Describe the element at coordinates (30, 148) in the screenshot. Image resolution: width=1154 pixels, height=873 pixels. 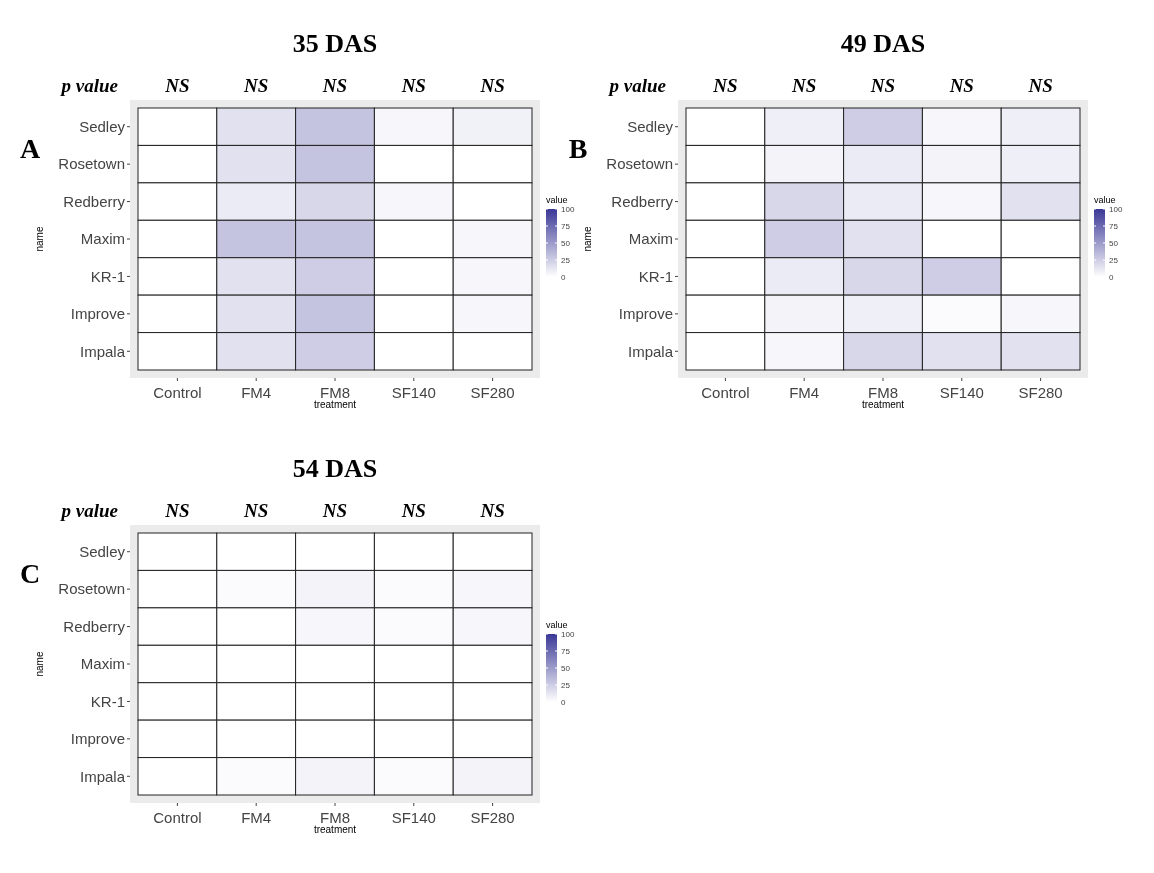
I see `text: A` at that location.